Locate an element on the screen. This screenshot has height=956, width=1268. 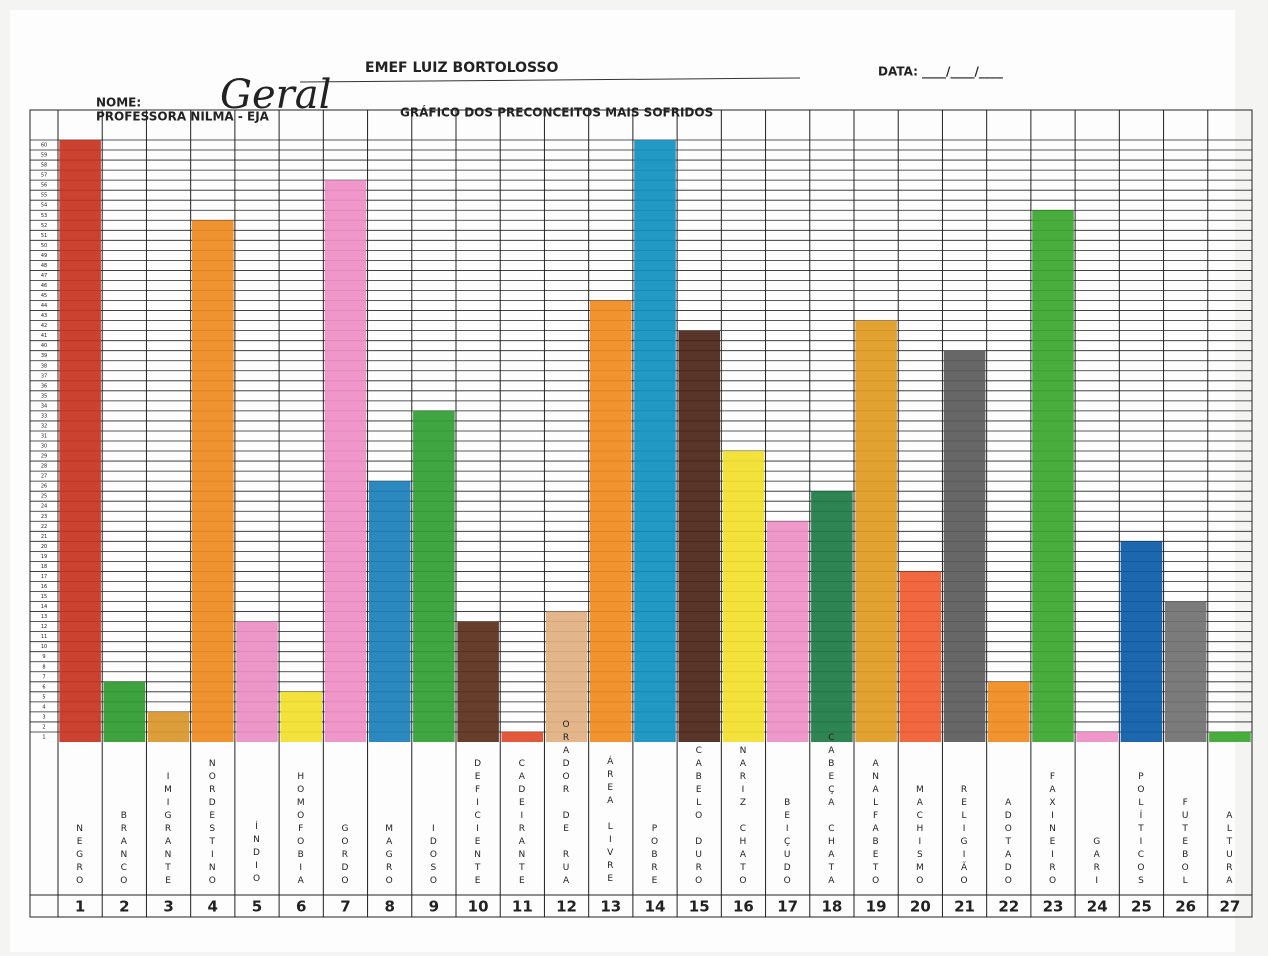
category-number: 15 is located at coordinates (699, 907).